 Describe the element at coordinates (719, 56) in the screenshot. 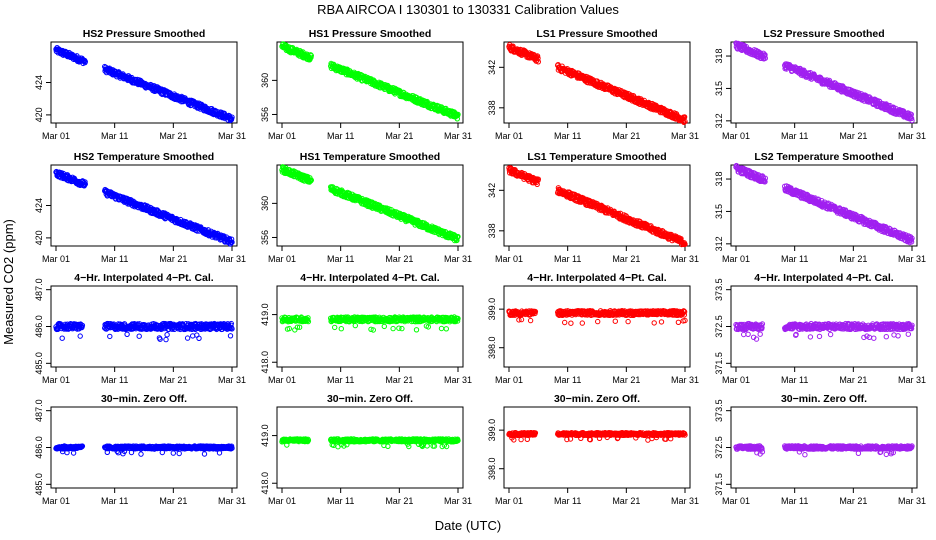

I see `y-tick-label: 318` at that location.